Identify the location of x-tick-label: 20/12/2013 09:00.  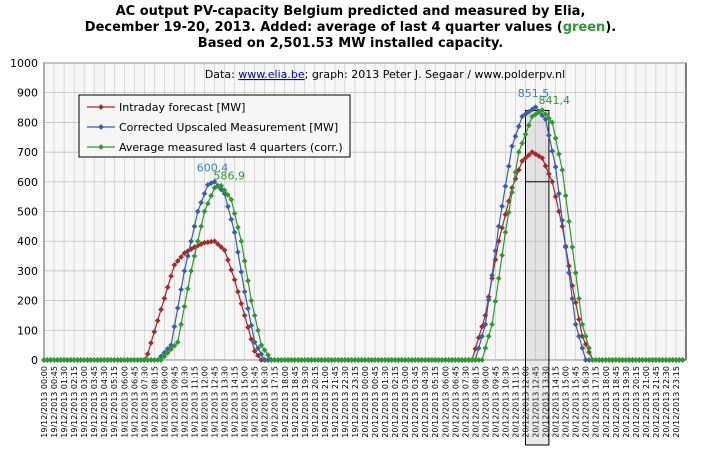
(485, 402).